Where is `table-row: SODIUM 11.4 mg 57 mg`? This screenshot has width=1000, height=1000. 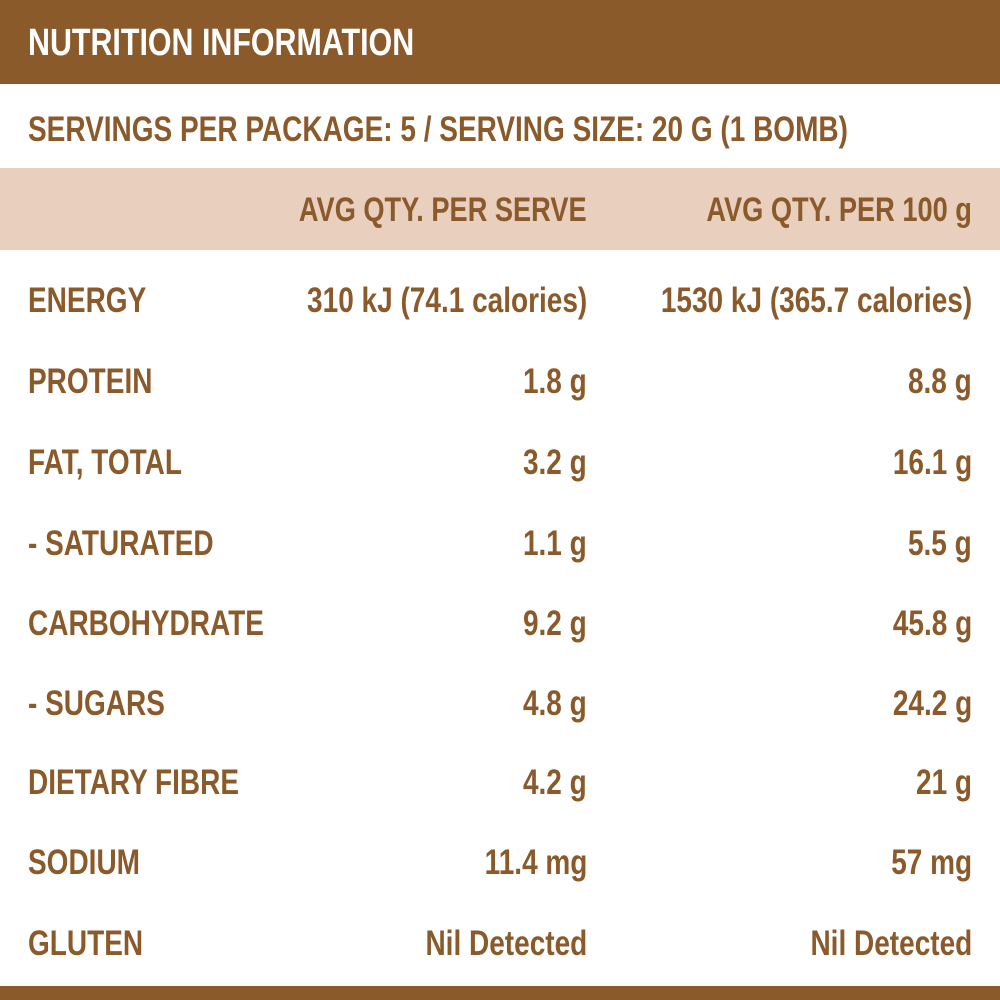 table-row: SODIUM 11.4 mg 57 mg is located at coordinates (500, 862).